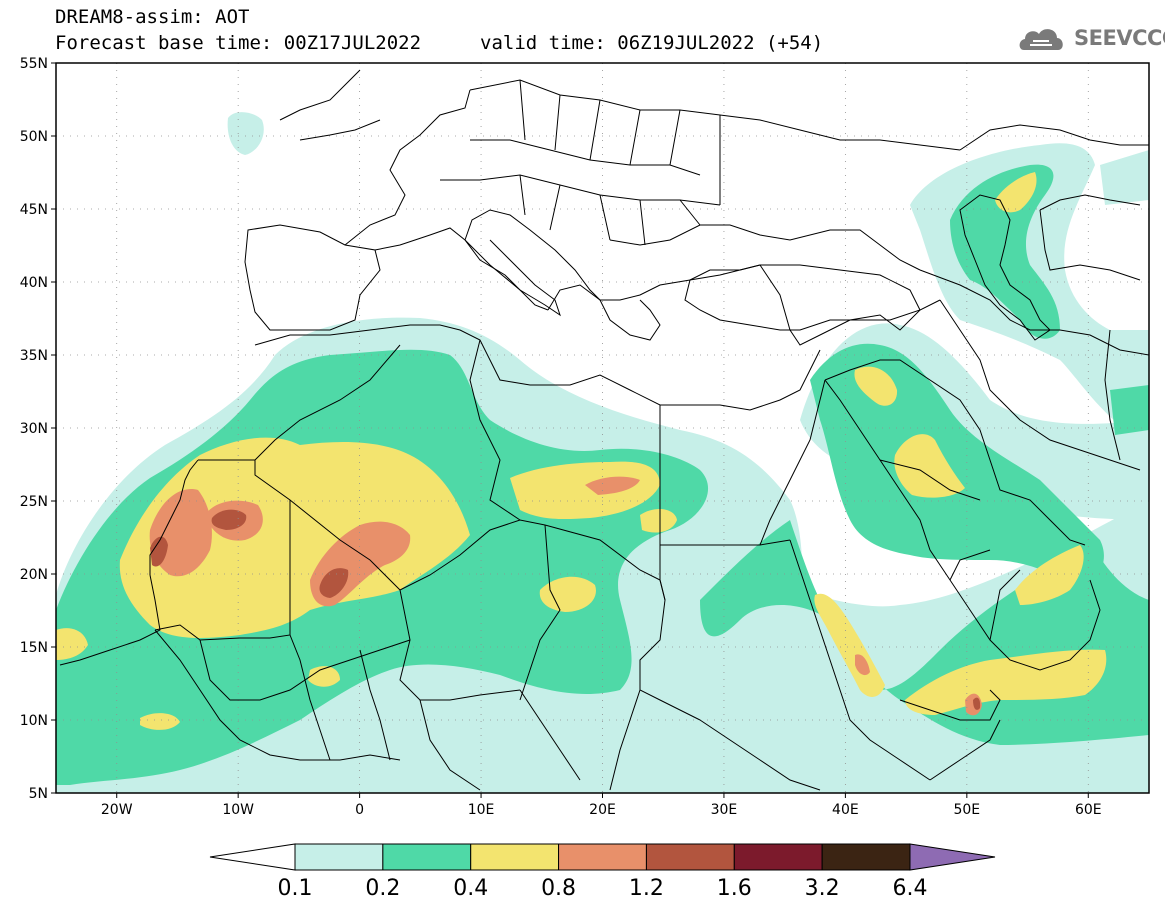 This screenshot has width=1165, height=905. What do you see at coordinates (1041, 39) in the screenshot?
I see `cloud-logo-icon` at bounding box center [1041, 39].